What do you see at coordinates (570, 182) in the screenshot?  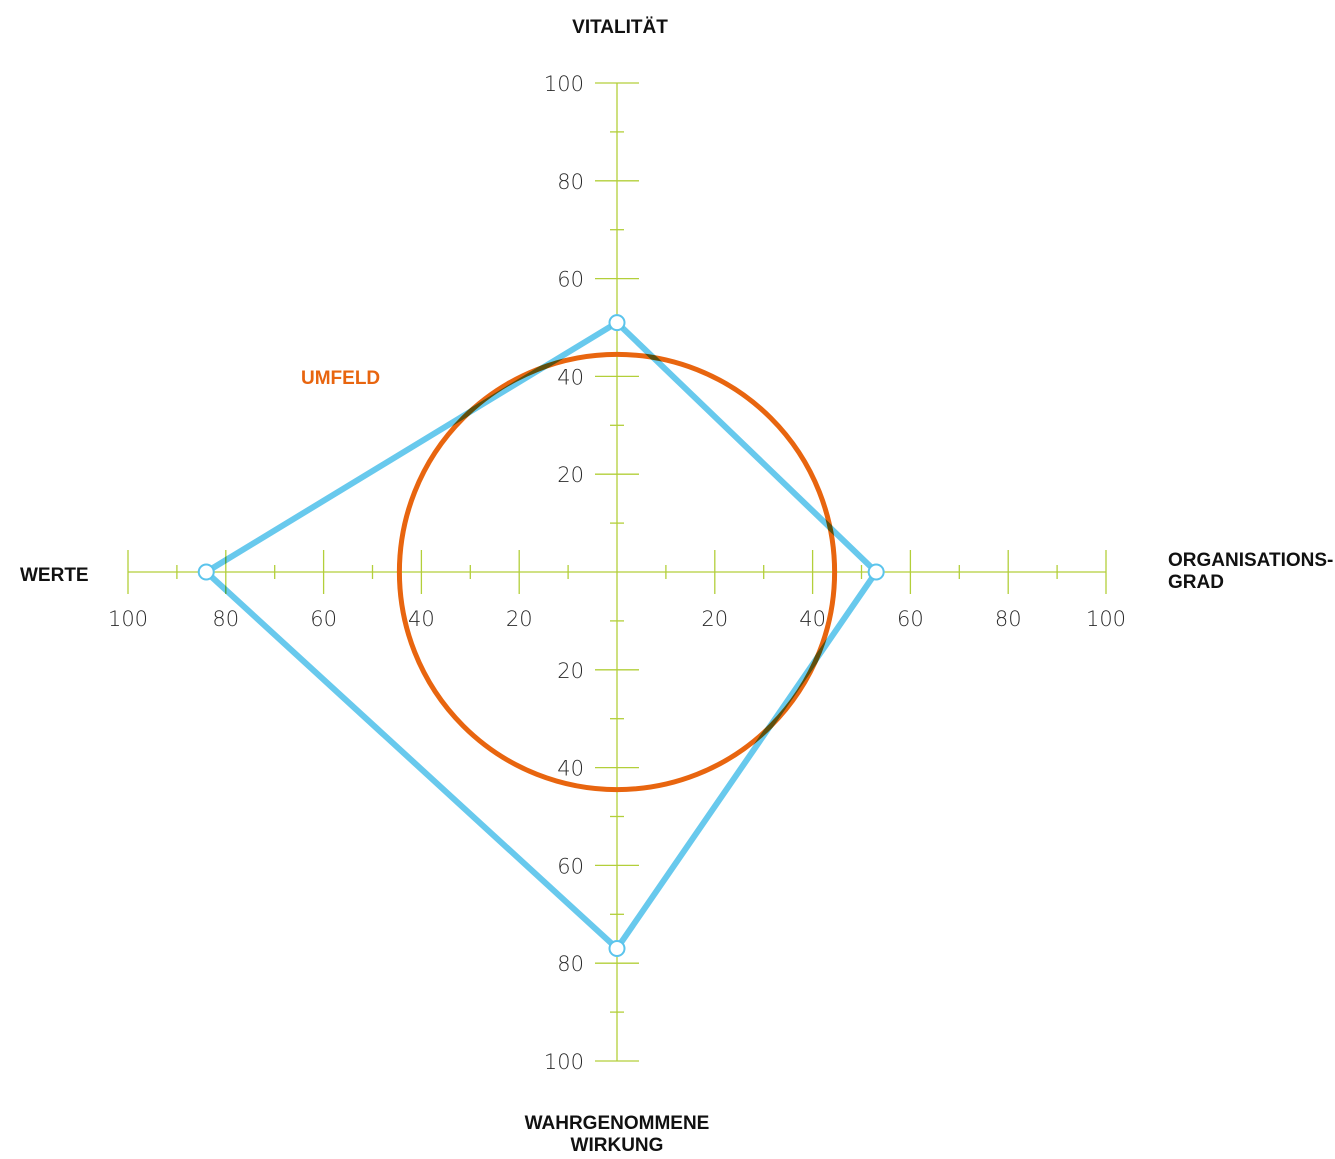 I see `tick-label-top-80: 80` at bounding box center [570, 182].